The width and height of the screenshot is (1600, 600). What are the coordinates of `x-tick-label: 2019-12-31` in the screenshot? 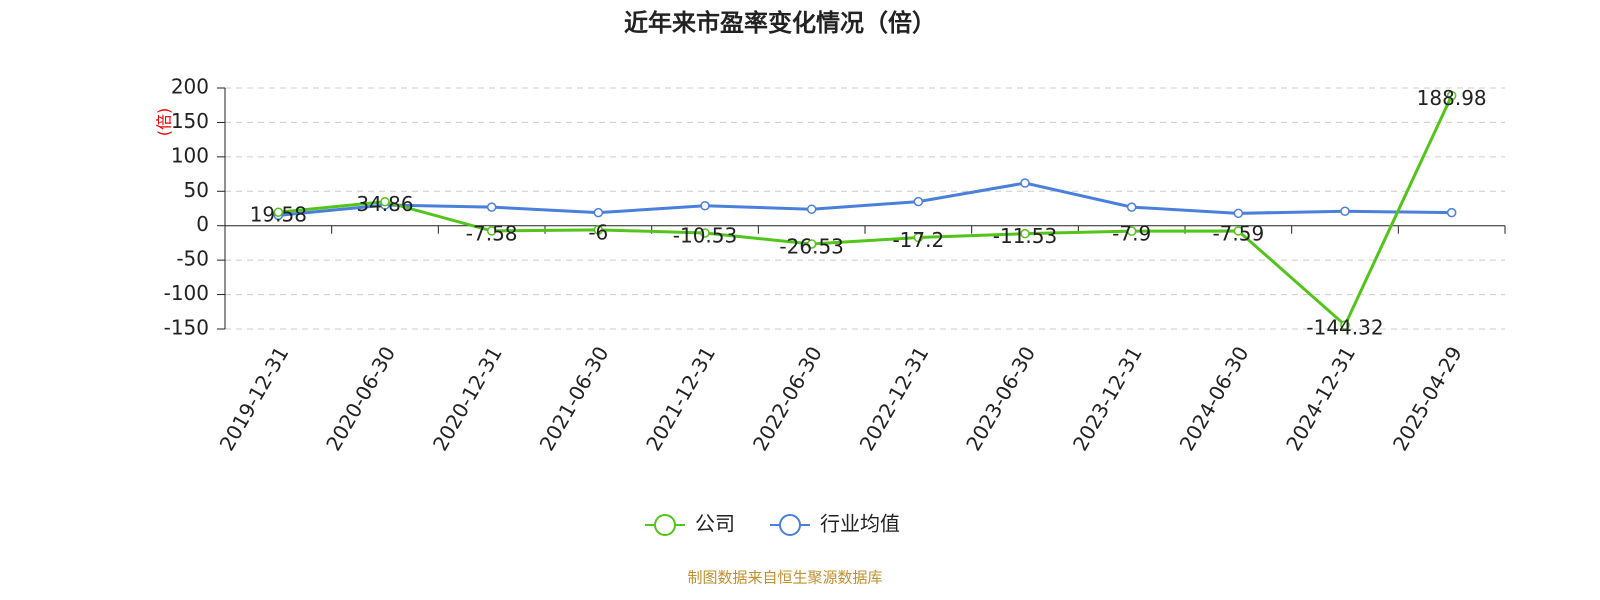 It's located at (254, 398).